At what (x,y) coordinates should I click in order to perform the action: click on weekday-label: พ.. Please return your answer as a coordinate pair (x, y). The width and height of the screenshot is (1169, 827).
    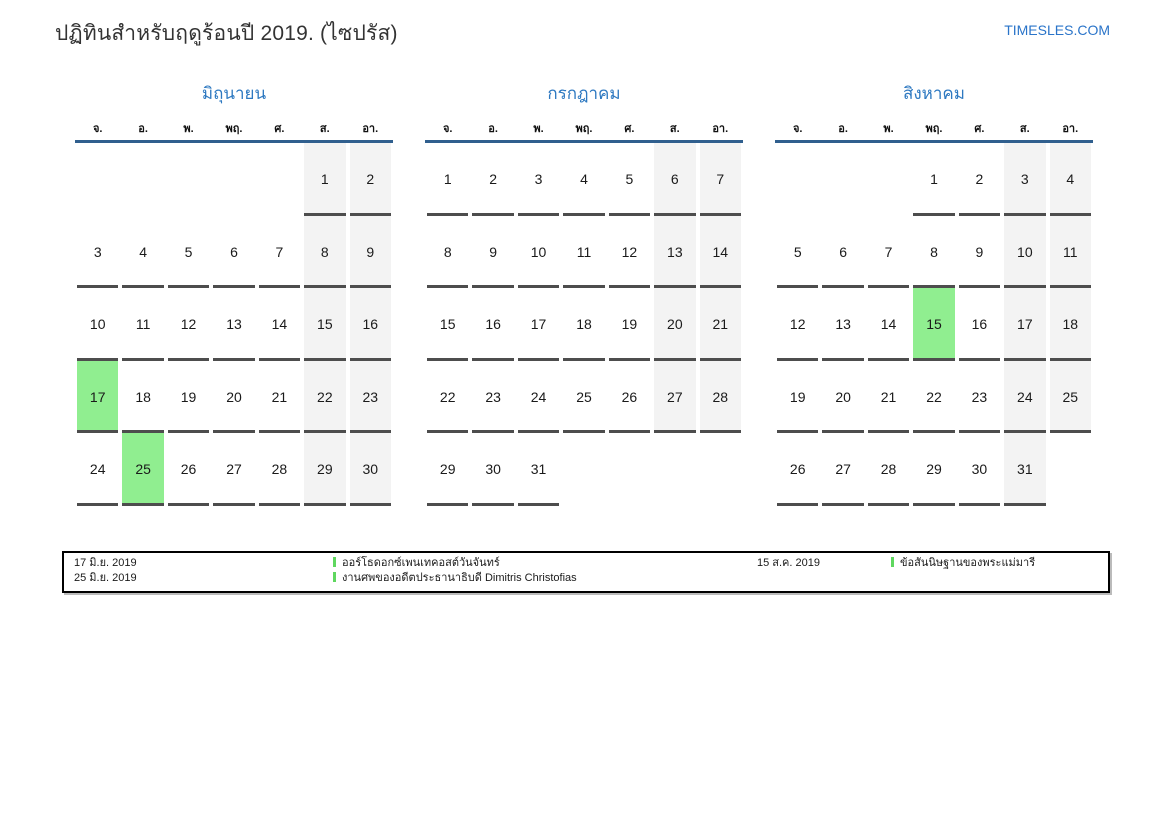
    Looking at the image, I should click on (188, 129).